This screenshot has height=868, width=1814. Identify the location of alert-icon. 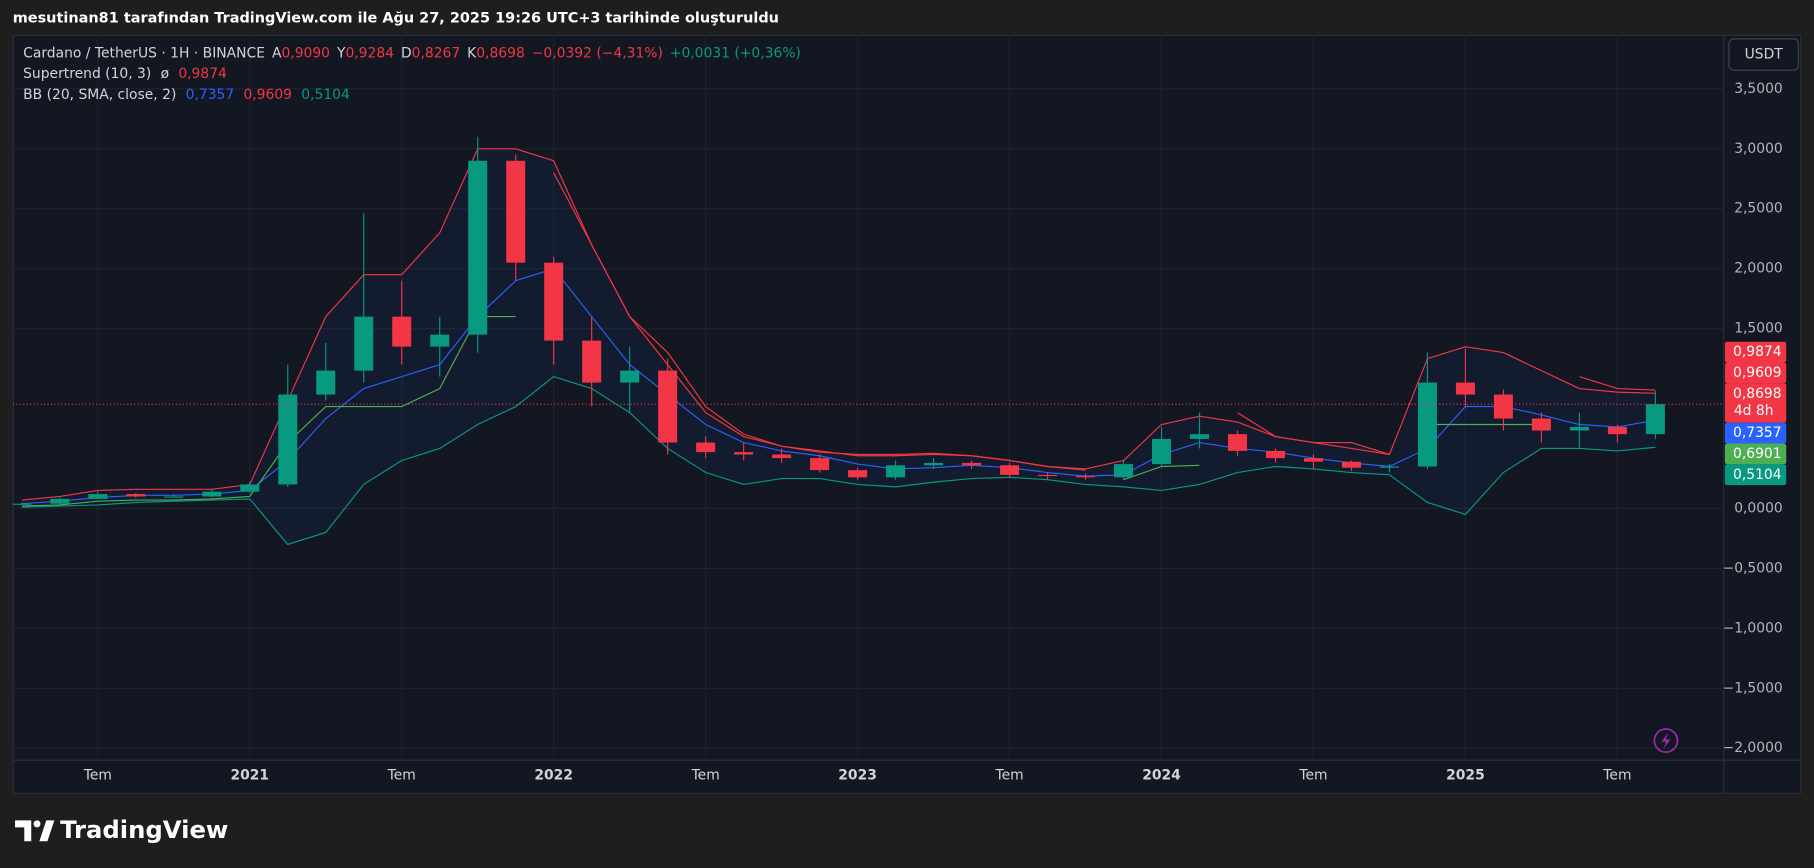
(1666, 741).